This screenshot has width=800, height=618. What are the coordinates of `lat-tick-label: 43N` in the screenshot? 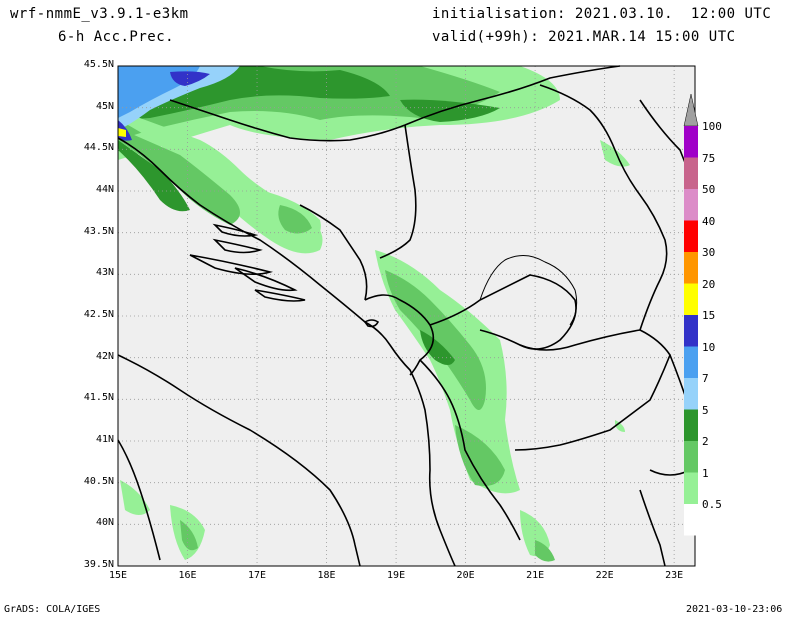 It's located at (104, 273).